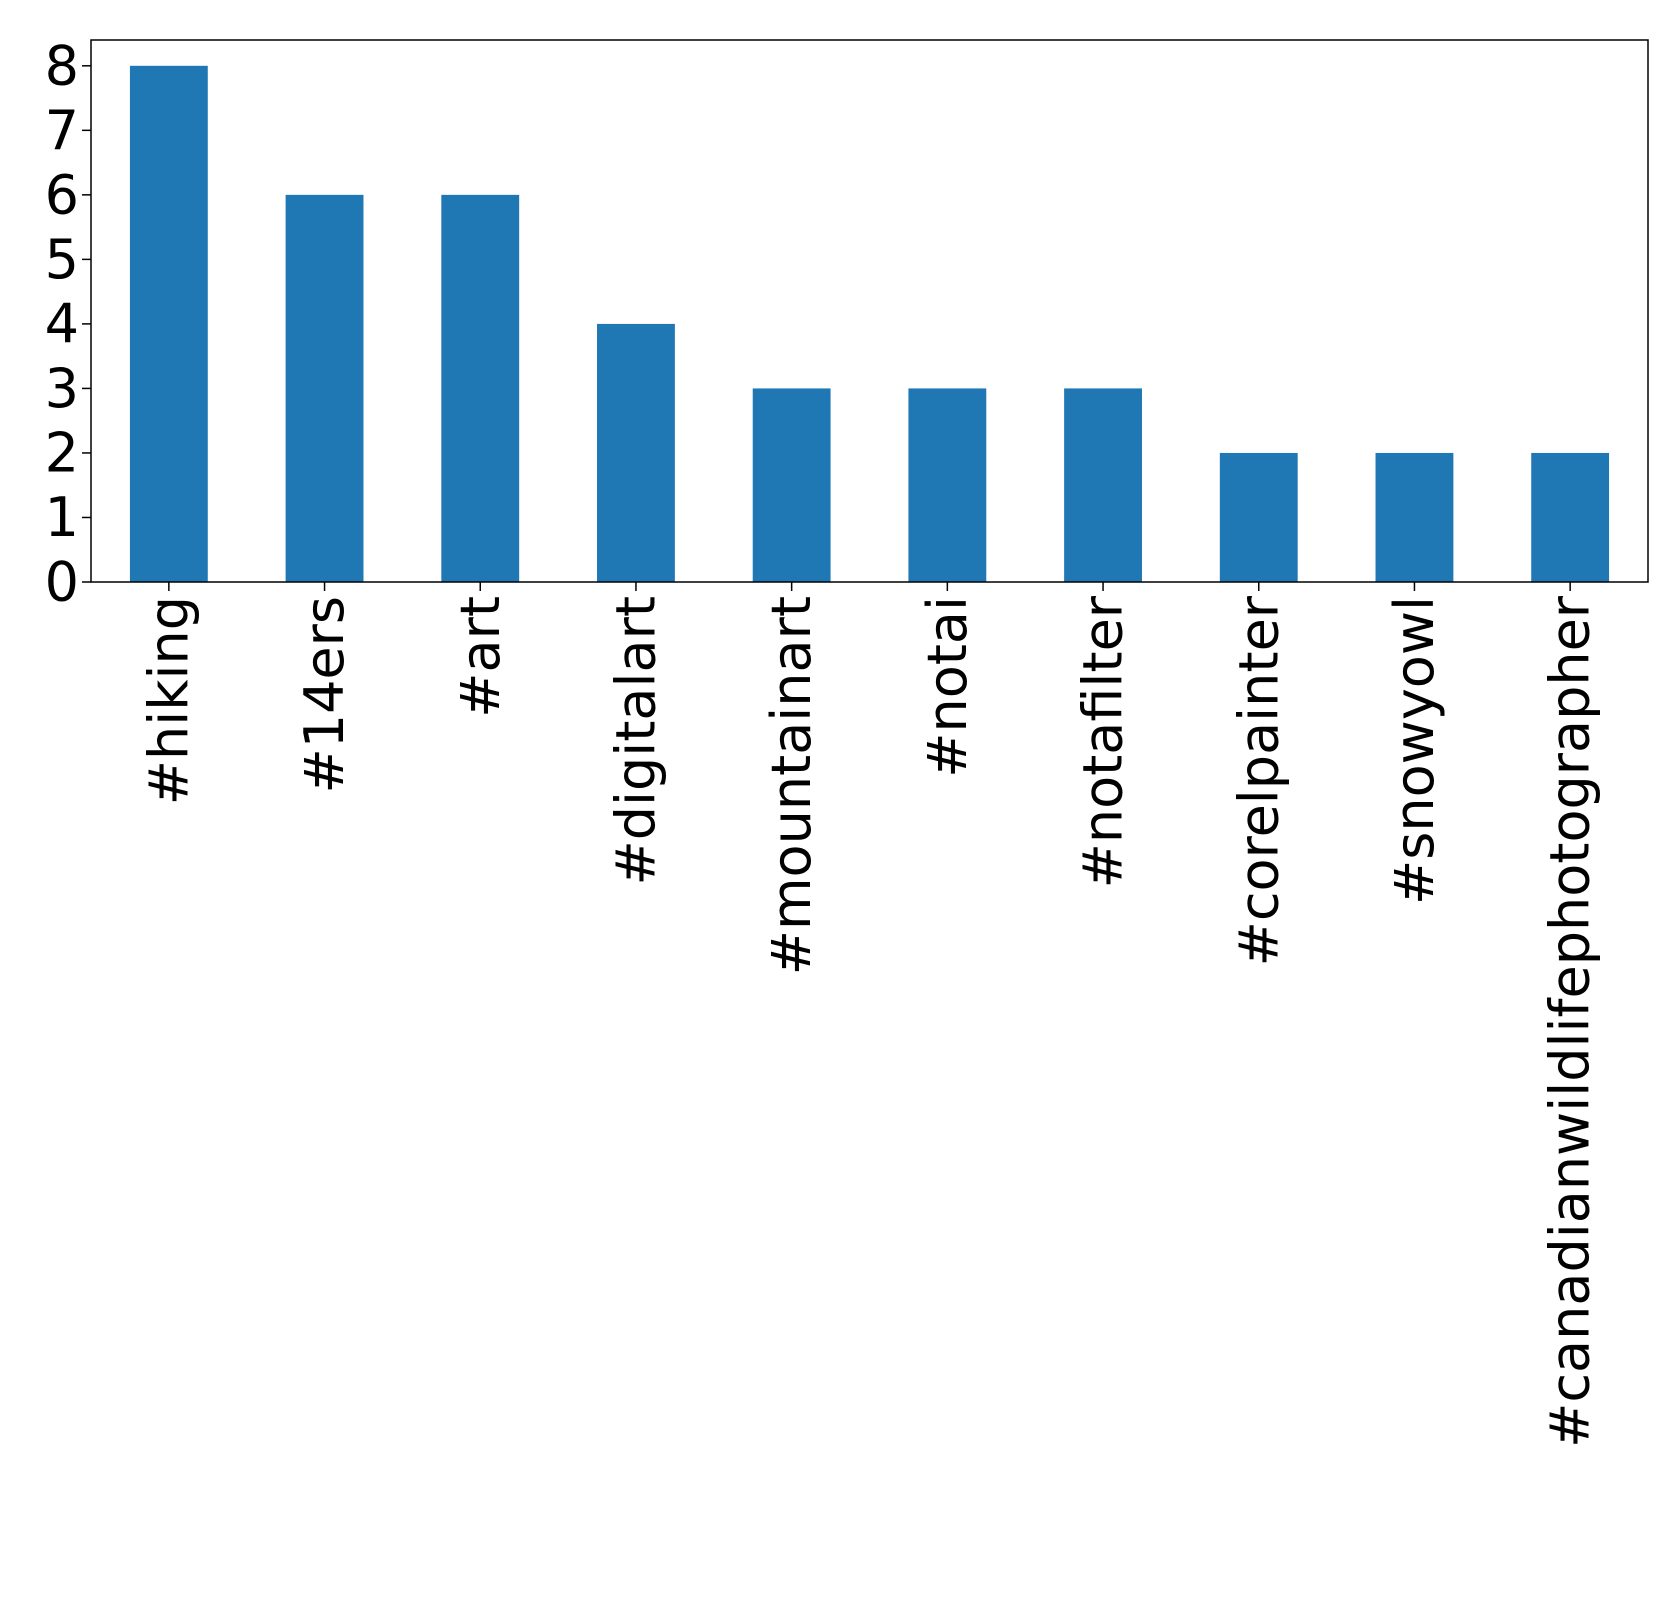  What do you see at coordinates (1570, 1021) in the screenshot?
I see `x-tick-label: #canadianwildlifephotographer` at bounding box center [1570, 1021].